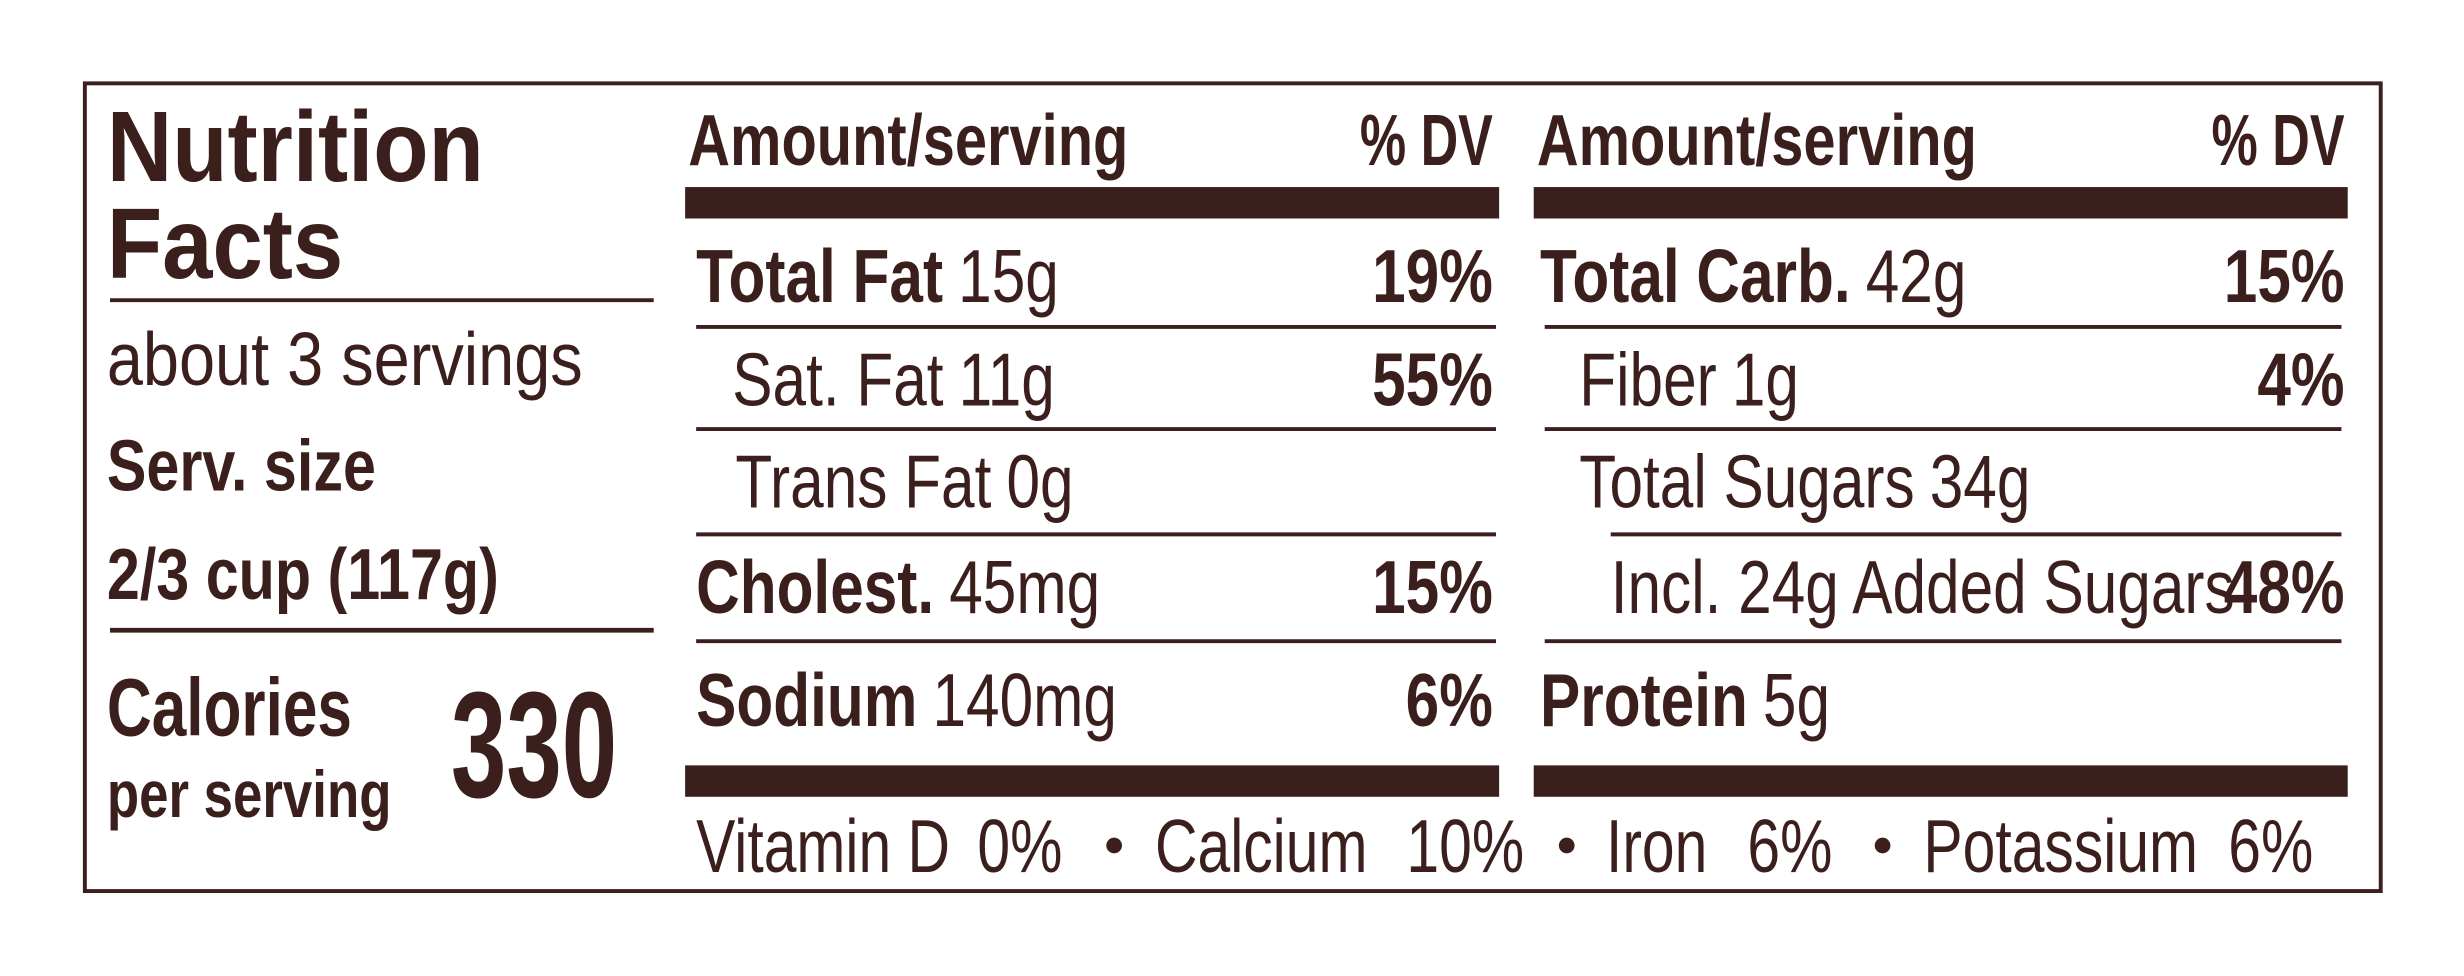  I want to click on nutrient-name: Total Carb., so click(1695, 276).